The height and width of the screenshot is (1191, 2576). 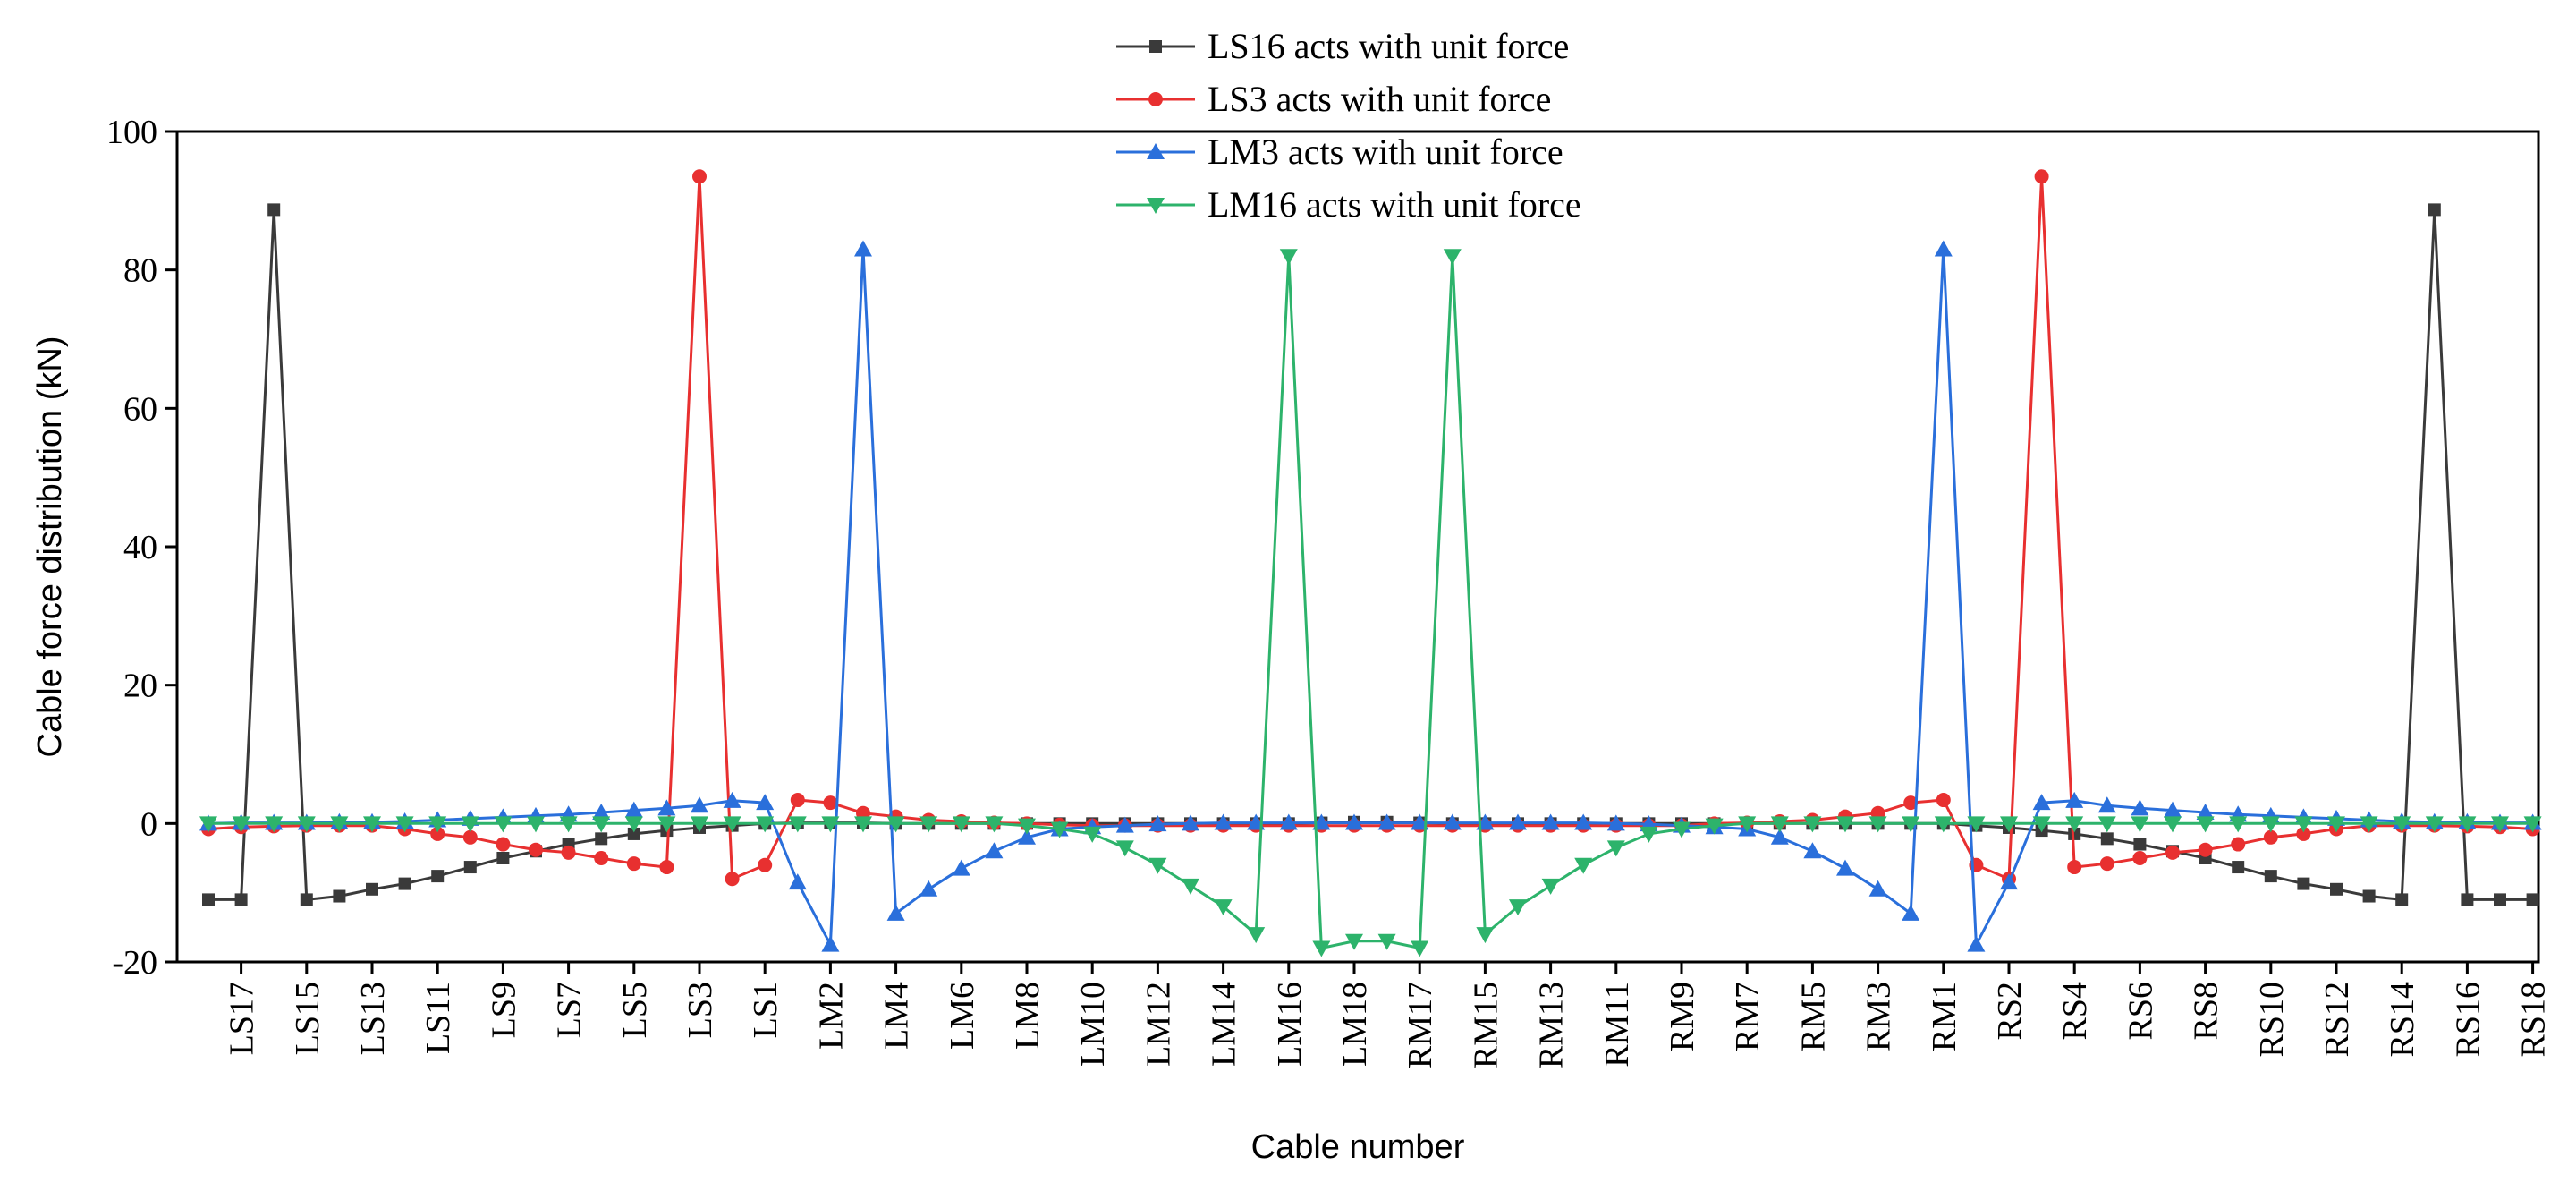 I want to click on x-tick-label: RS4, so click(x=2075, y=1011).